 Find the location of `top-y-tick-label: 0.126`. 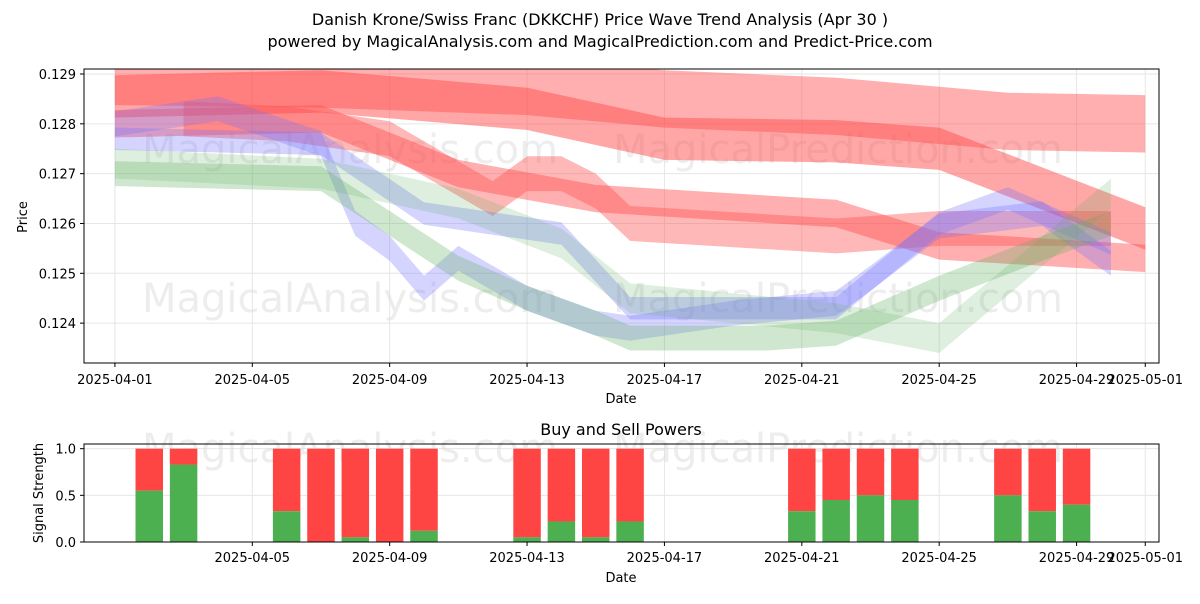

top-y-tick-label: 0.126 is located at coordinates (57, 224).